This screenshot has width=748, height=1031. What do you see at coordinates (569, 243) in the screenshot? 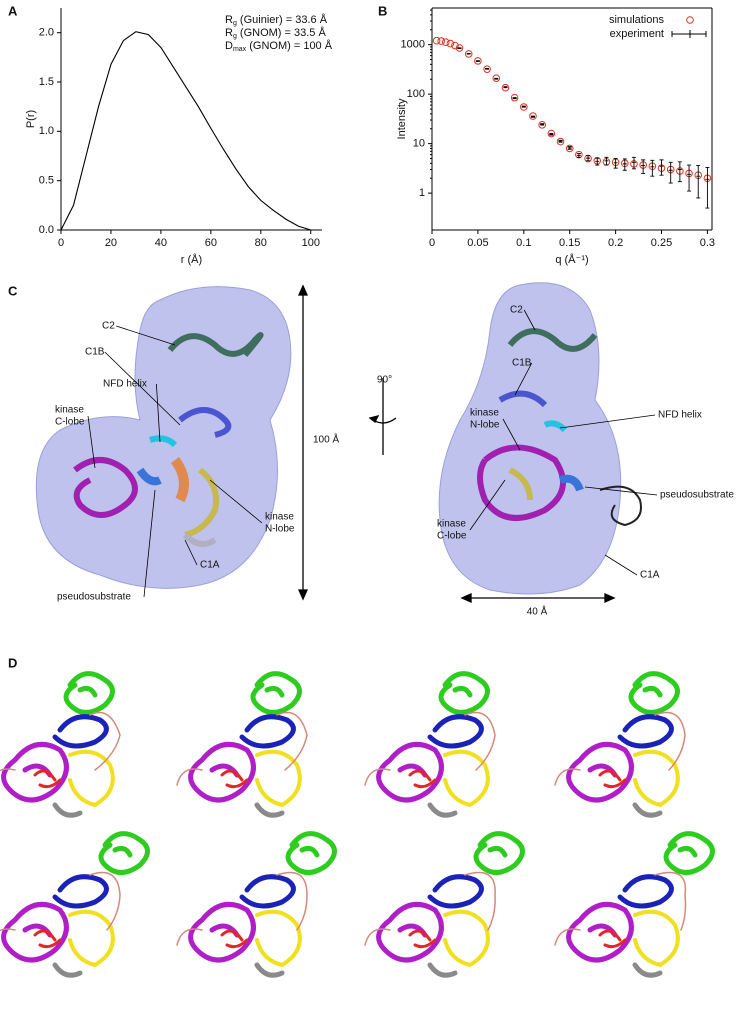
I see `x-tick-label: 0.15` at bounding box center [569, 243].